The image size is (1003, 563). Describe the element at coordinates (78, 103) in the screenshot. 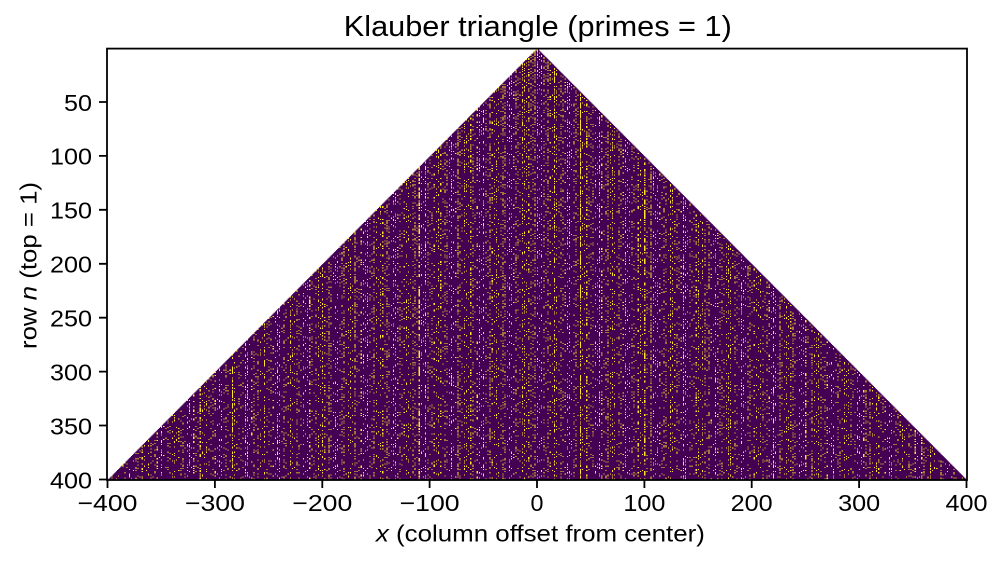

I see `svg-text: 50` at that location.